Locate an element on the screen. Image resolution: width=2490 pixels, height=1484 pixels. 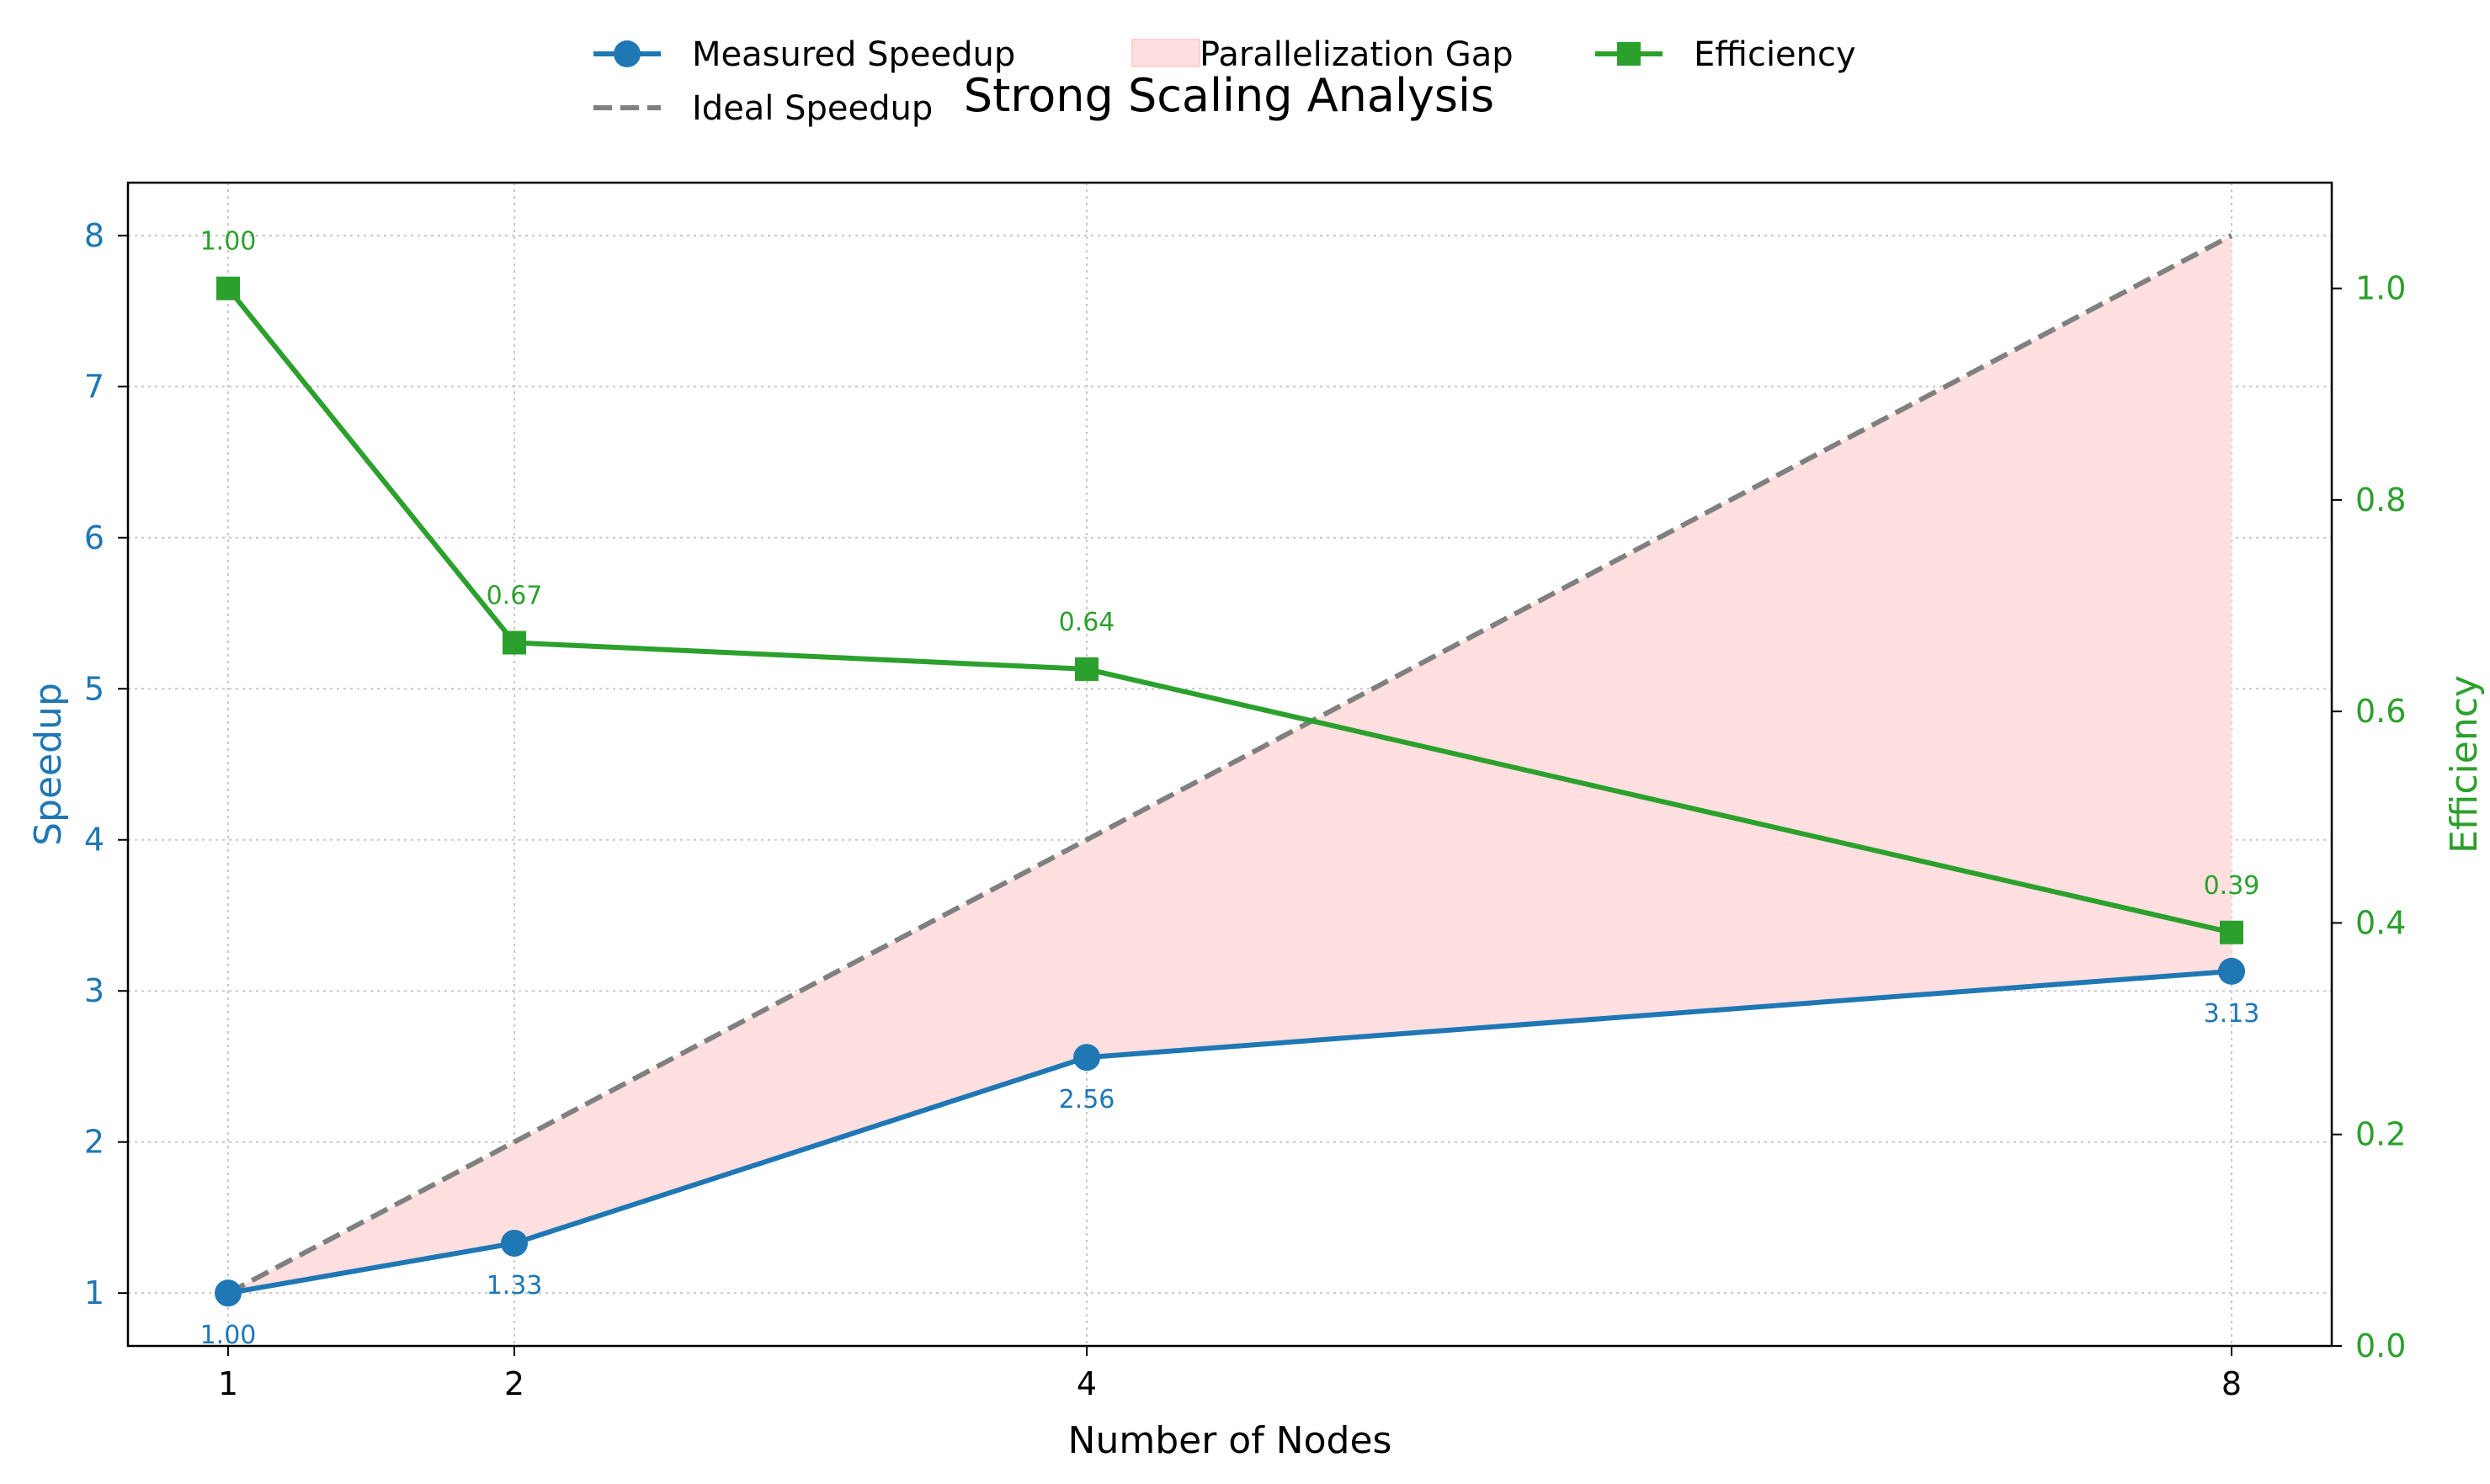
right-y-tick-label: 0.6 is located at coordinates (2381, 711).